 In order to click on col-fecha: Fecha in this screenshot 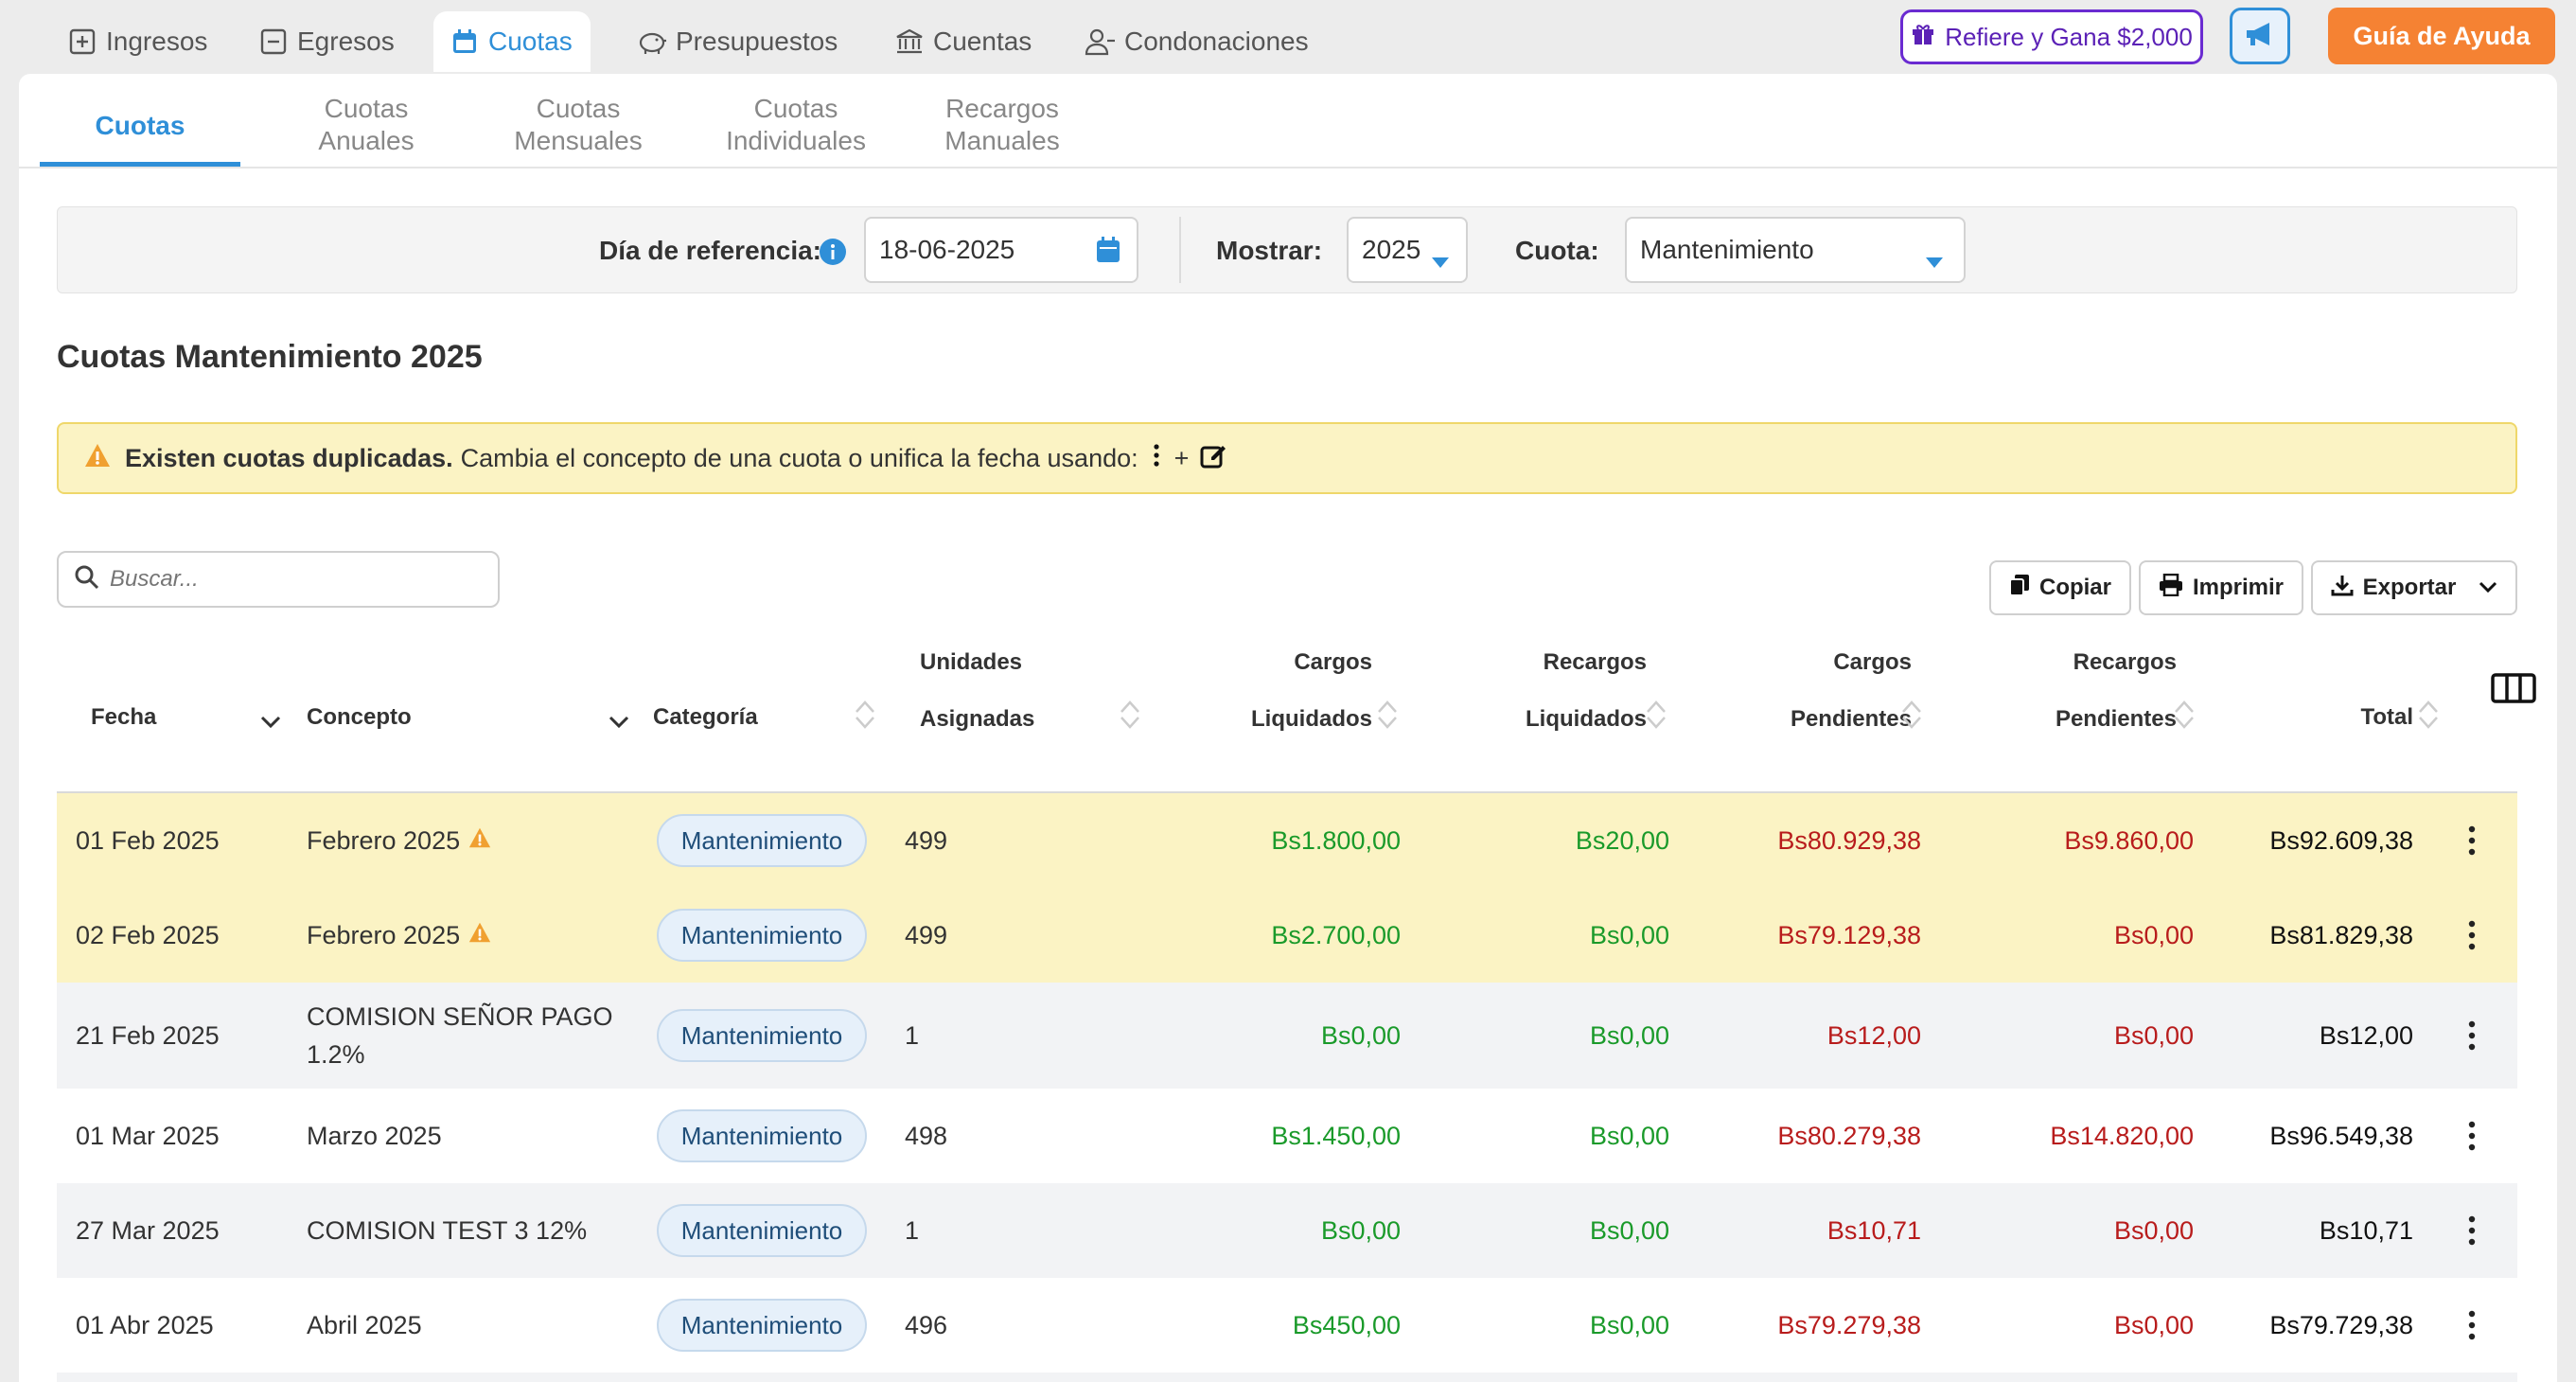, I will do `click(124, 717)`.